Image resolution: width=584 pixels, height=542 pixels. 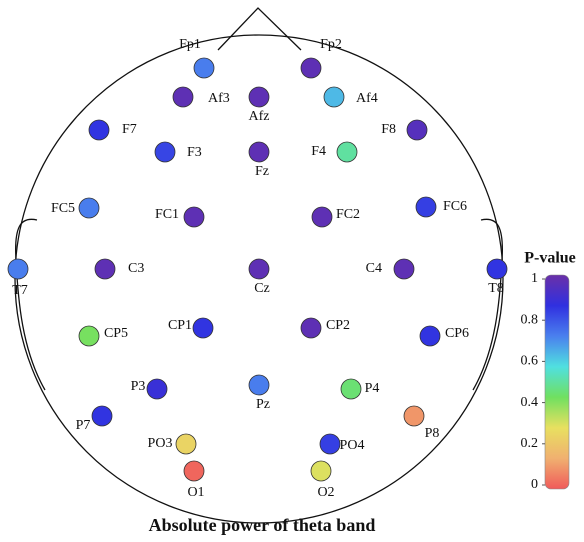 What do you see at coordinates (432, 433) in the screenshot?
I see `electrode-label: P8` at bounding box center [432, 433].